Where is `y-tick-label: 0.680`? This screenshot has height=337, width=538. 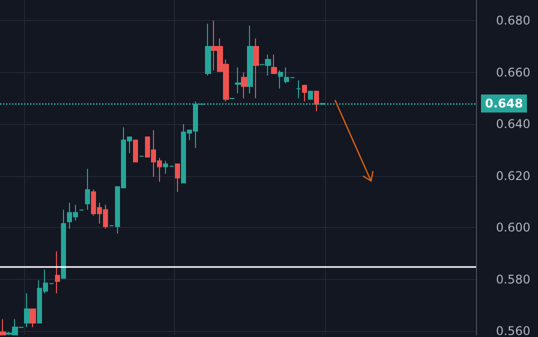 y-tick-label: 0.680 is located at coordinates (513, 21).